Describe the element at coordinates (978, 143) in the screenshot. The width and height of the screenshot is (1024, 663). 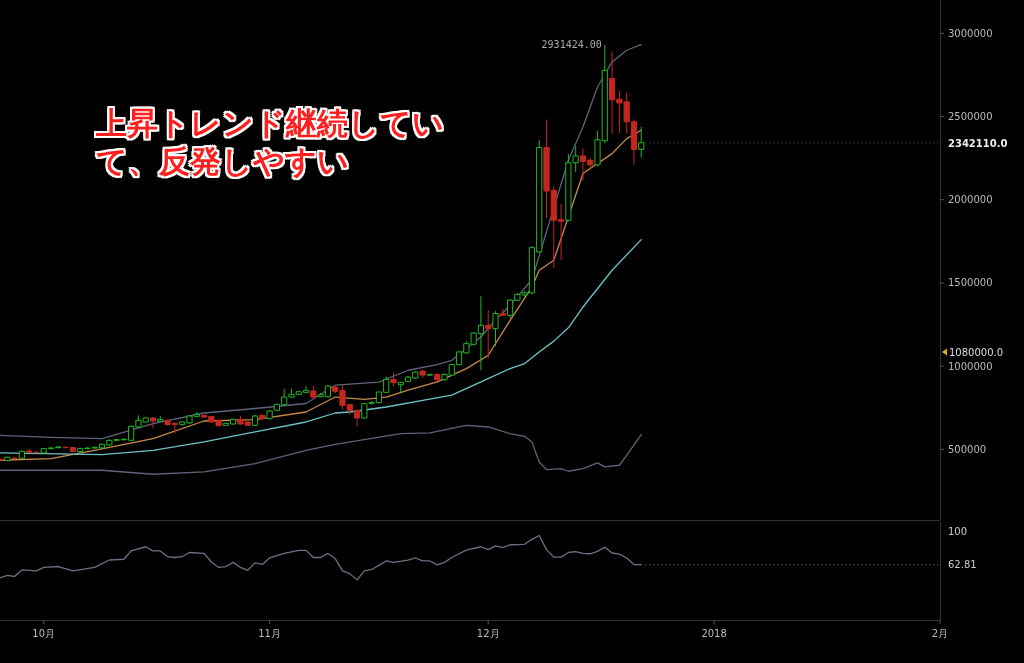
I see `ref-line-label: 2342110.0` at that location.